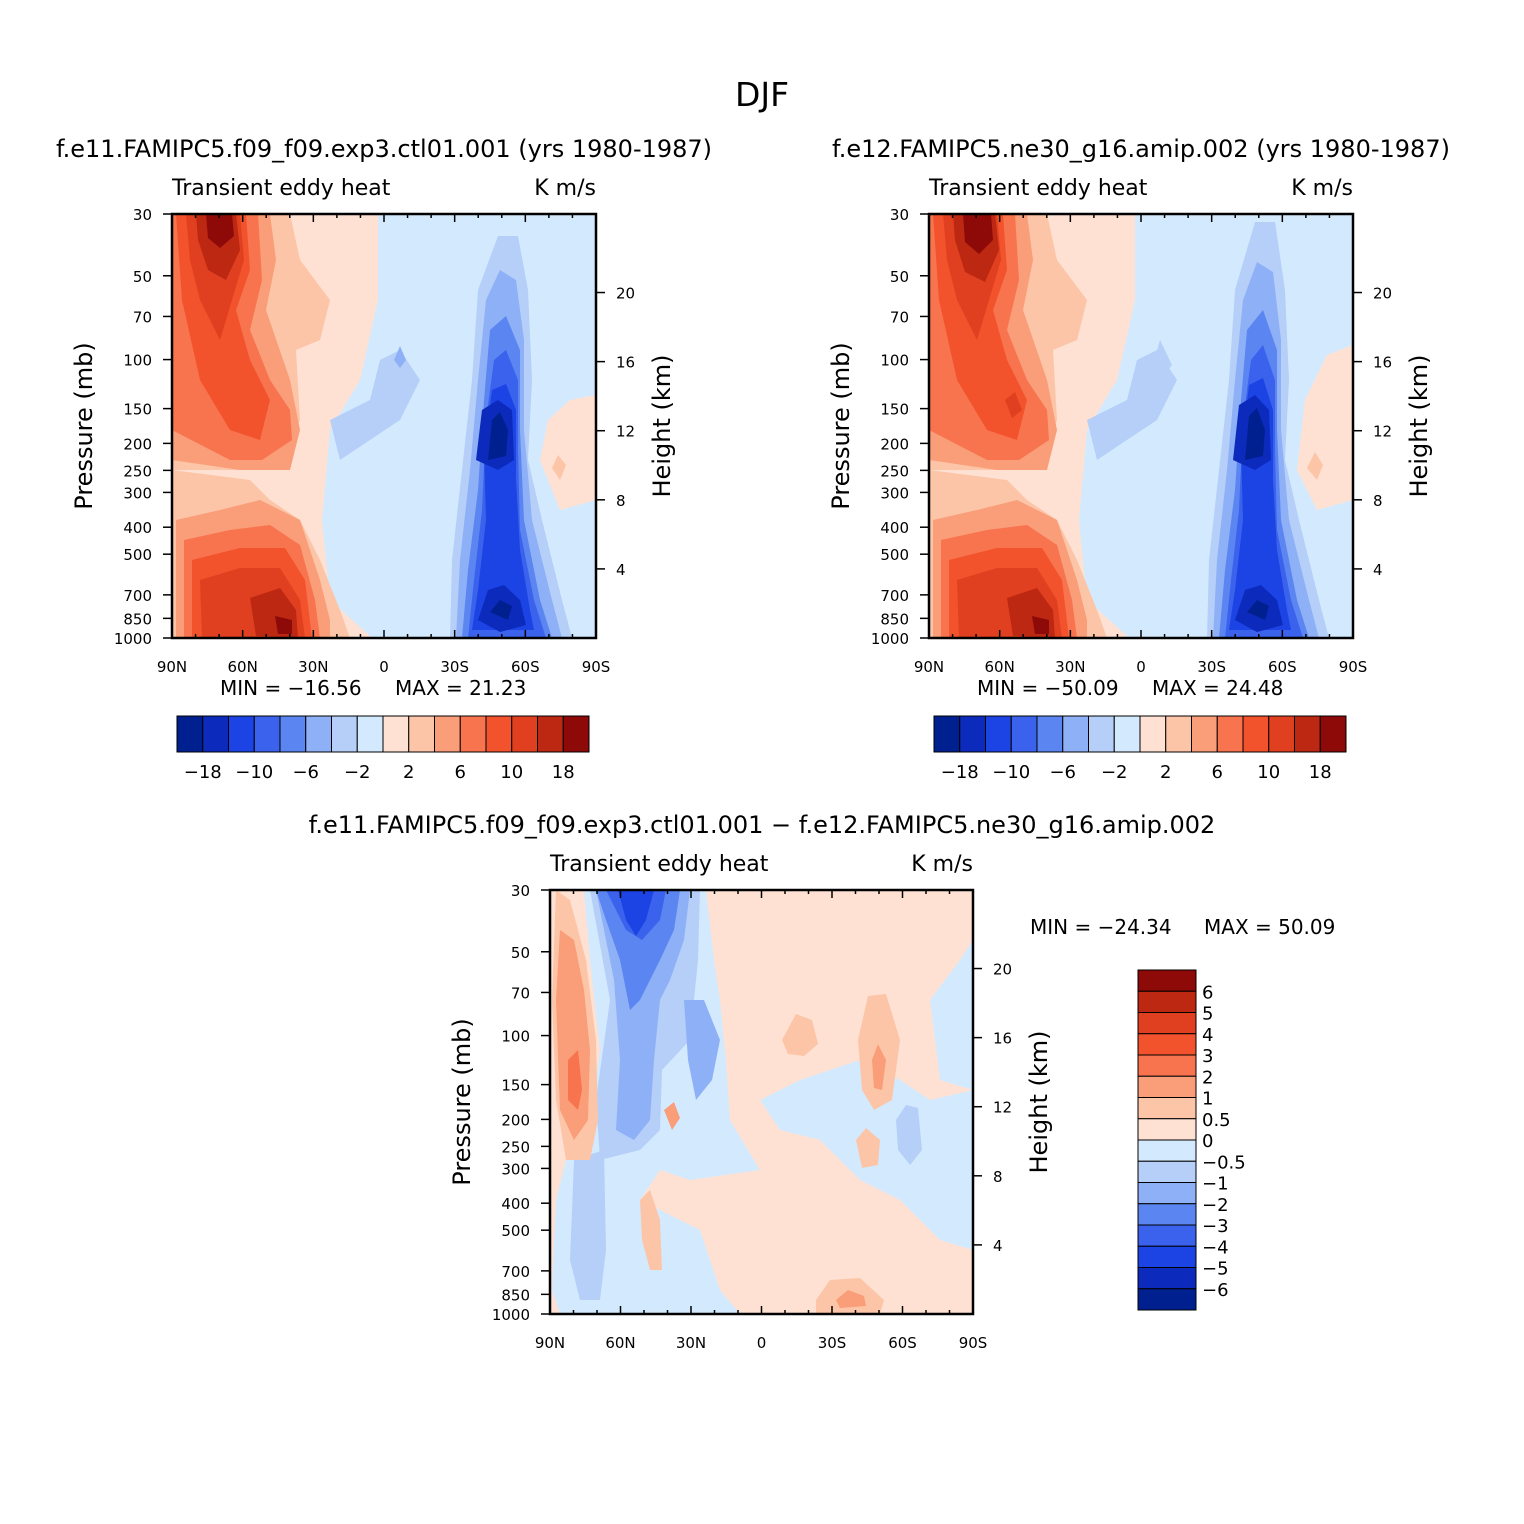 The width and height of the screenshot is (1524, 1524). Describe the element at coordinates (1320, 772) in the screenshot. I see `colorbar-label: 18` at that location.